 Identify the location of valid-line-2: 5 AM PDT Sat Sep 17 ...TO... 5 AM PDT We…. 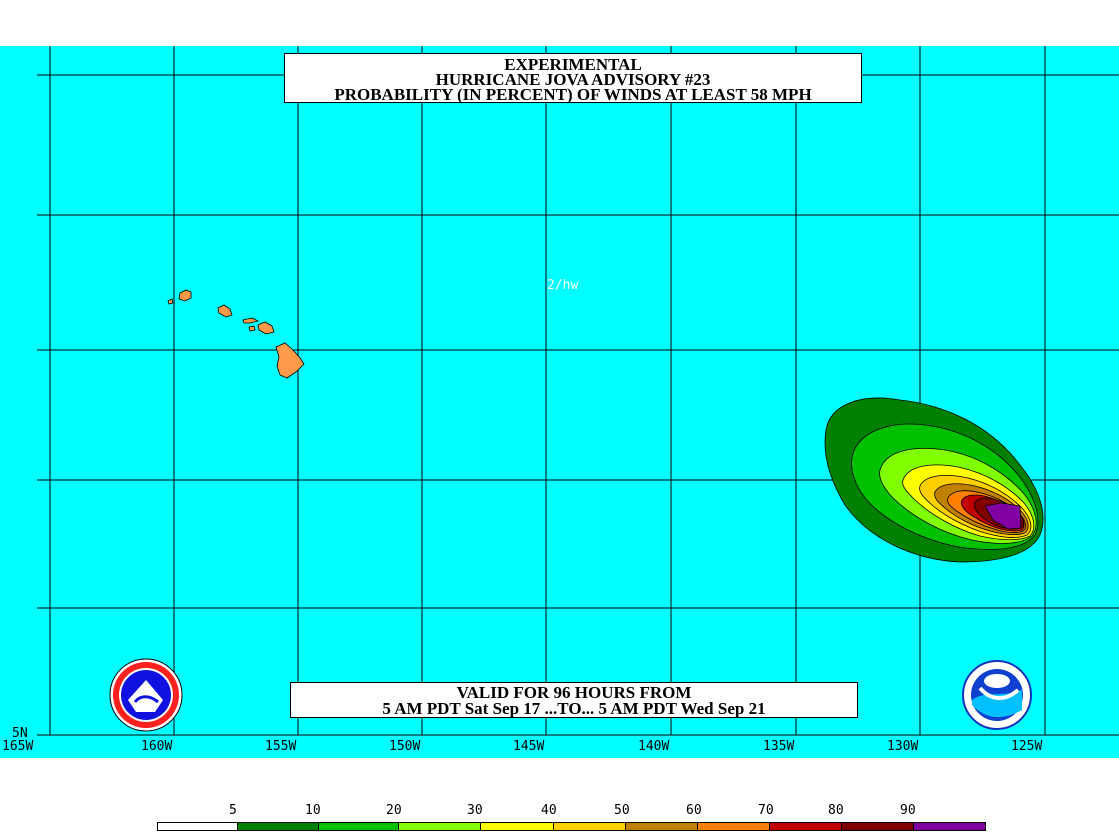
(574, 708).